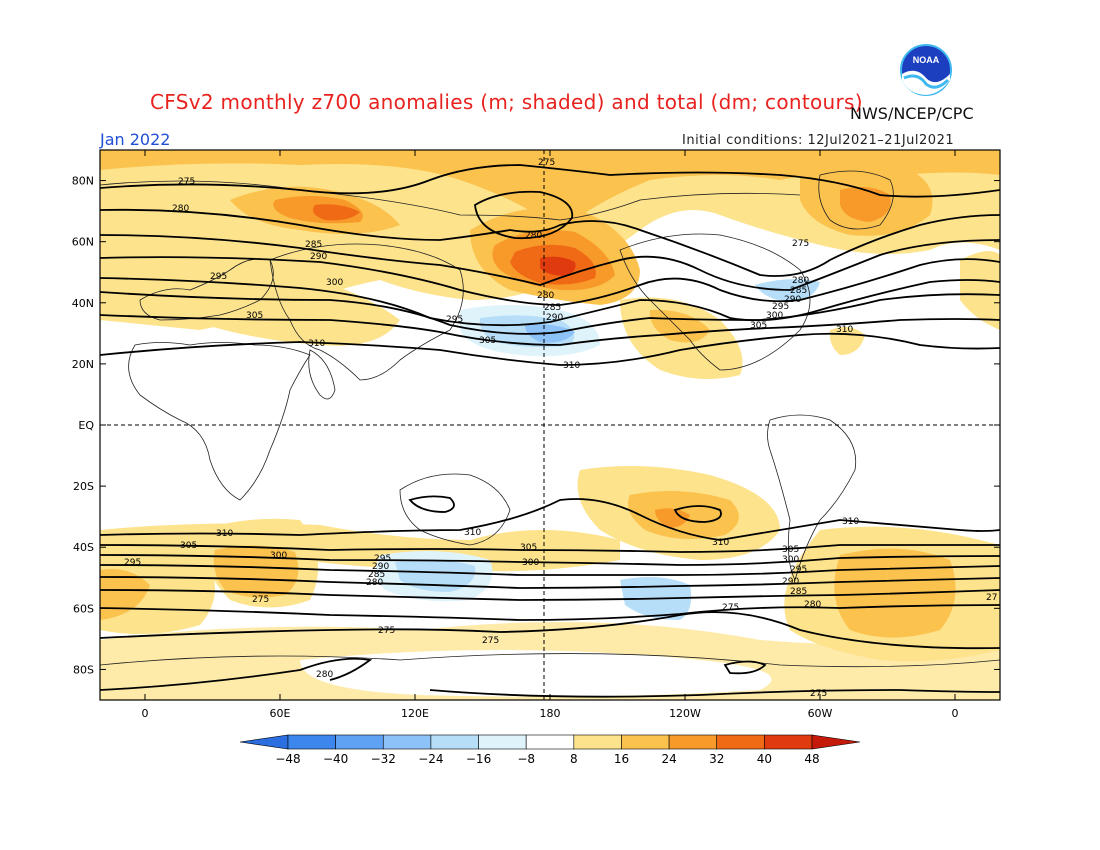  Describe the element at coordinates (336, 212) in the screenshot. I see `anomaly-siberia-max` at that location.